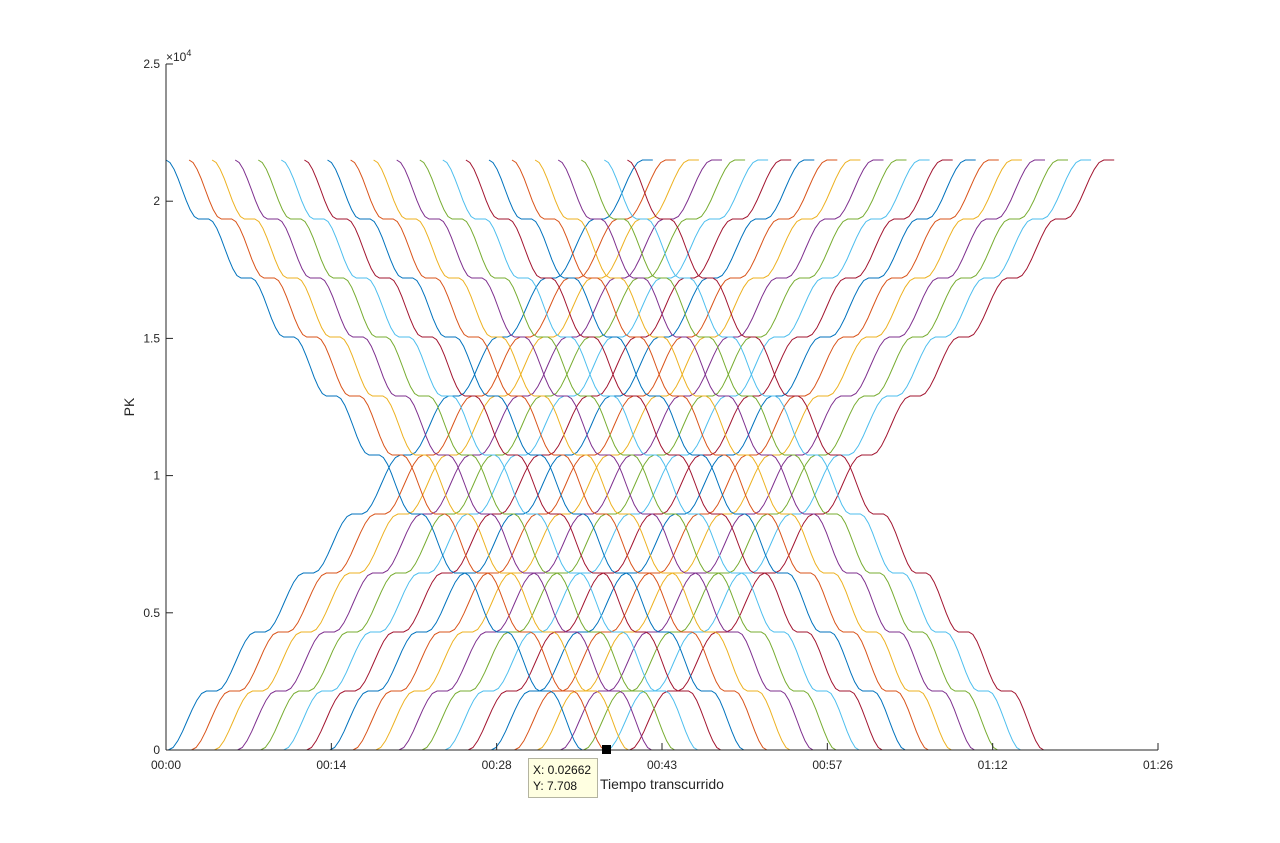  I want to click on y-tick-label: 0.5, so click(151, 613).